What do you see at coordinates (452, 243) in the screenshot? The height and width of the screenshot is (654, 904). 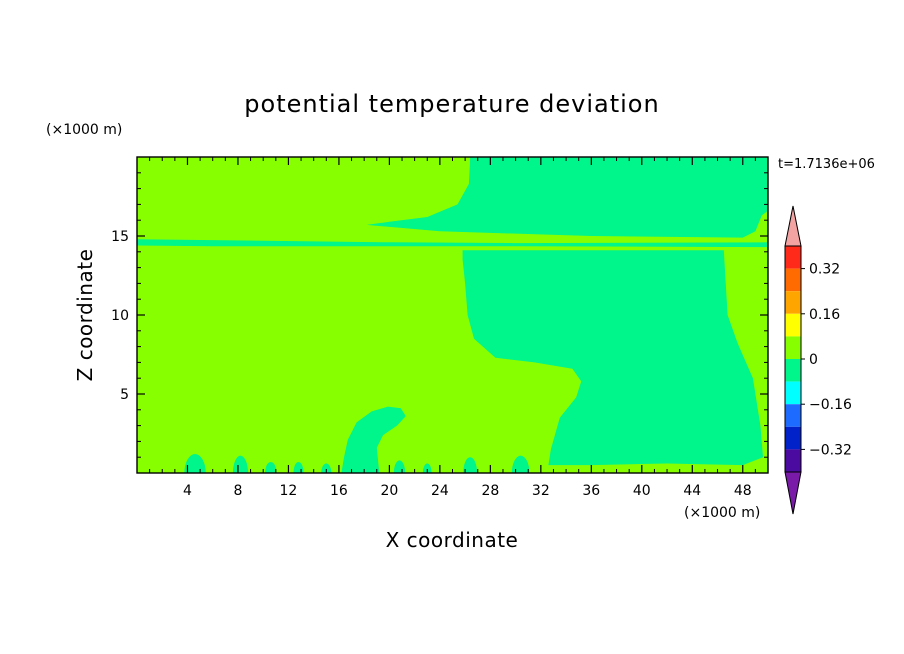 I see `region-thin-band-15km` at bounding box center [452, 243].